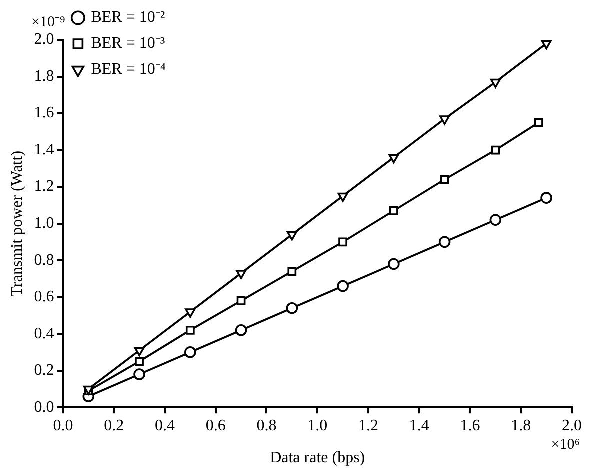 This screenshot has height=476, width=590. I want to click on legend-label: BER = 10⁻³, so click(128, 43).